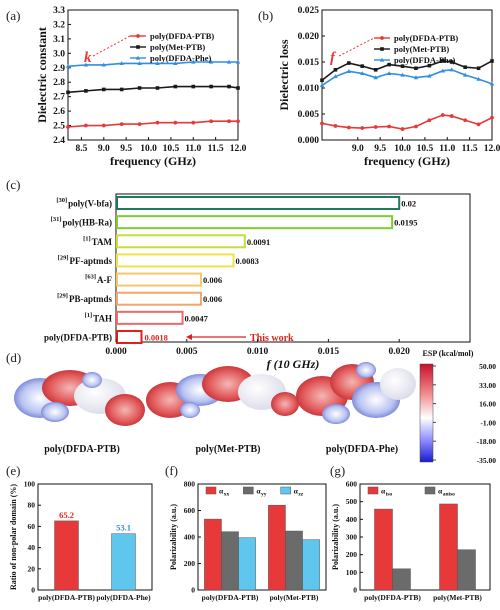 This screenshot has height=610, width=500. I want to click on panel-c-reference-mark: [31], so click(56, 219).